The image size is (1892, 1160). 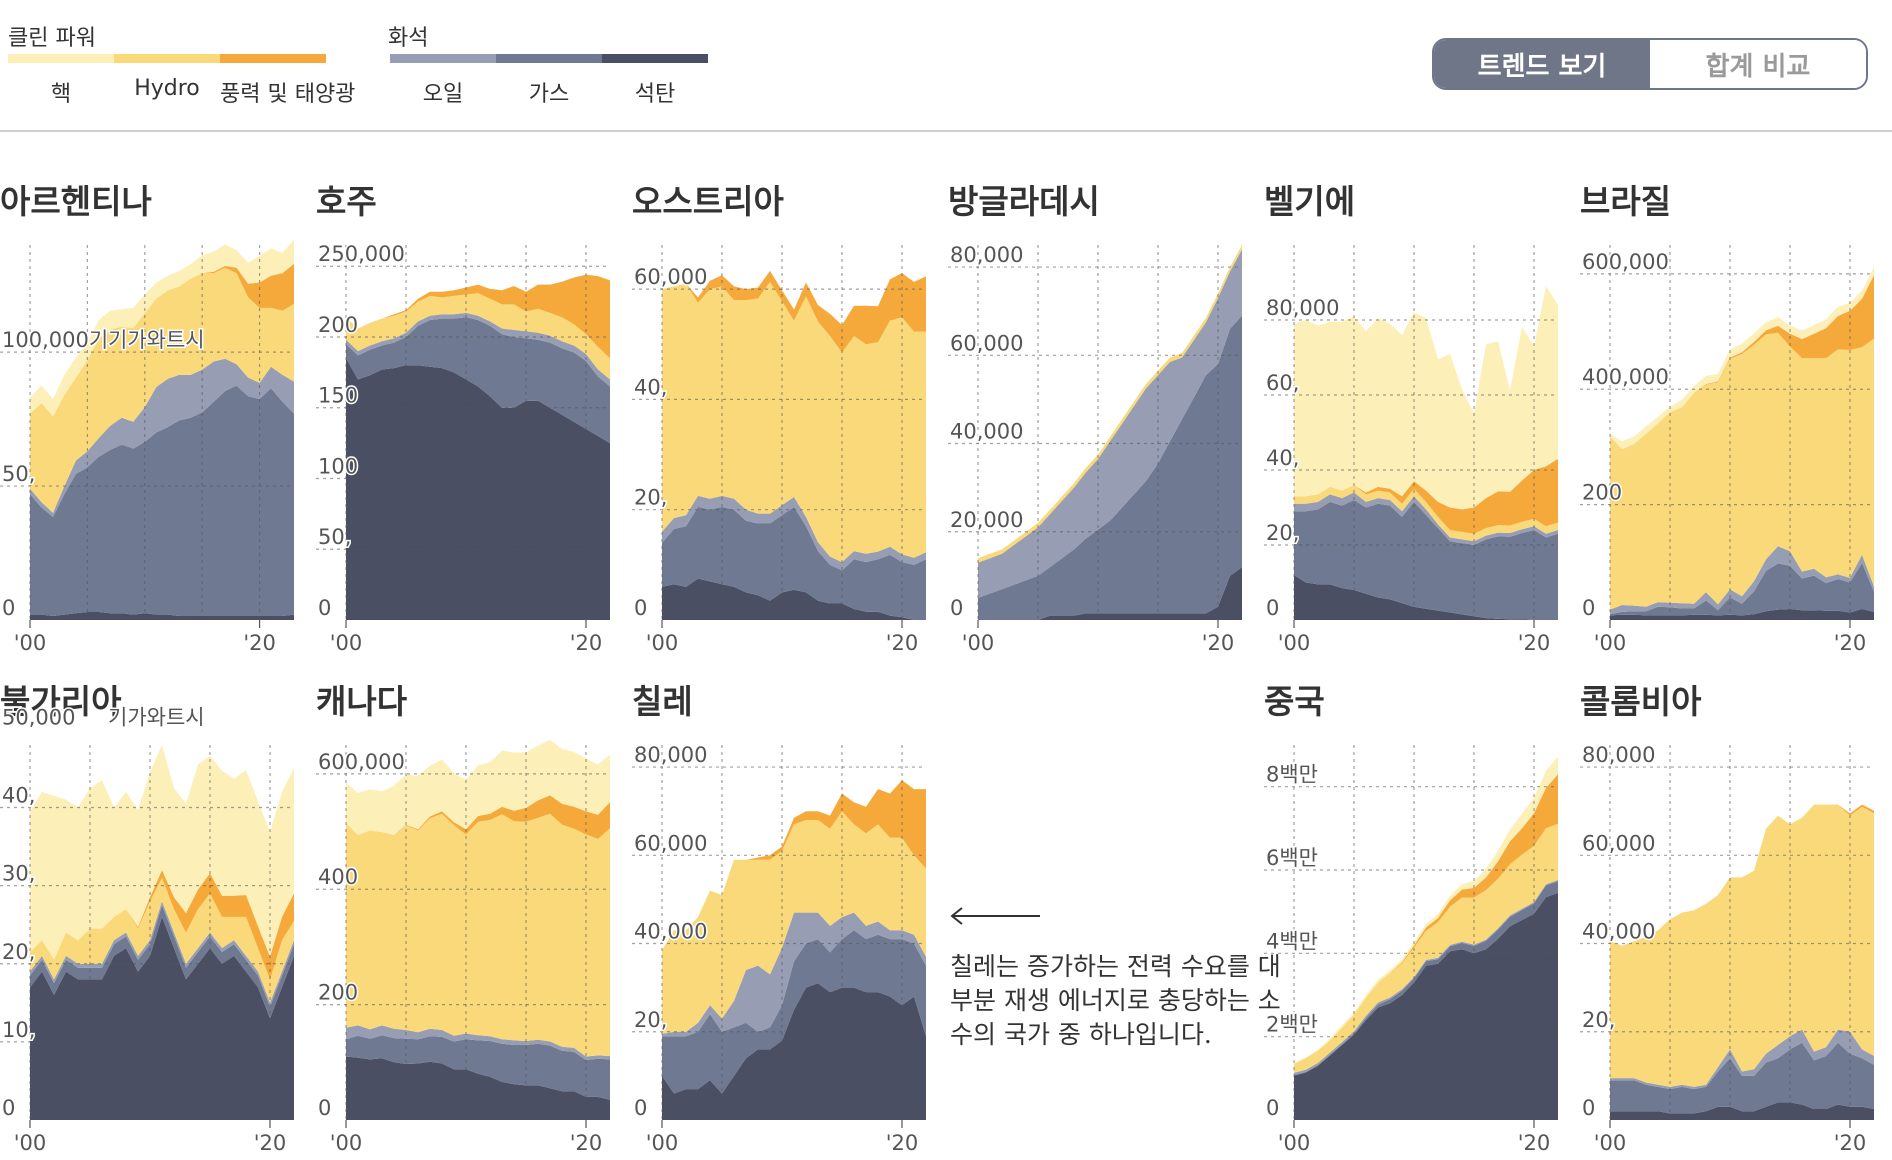 I want to click on legend-clean-power-label: 클린 파워, so click(x=52, y=38).